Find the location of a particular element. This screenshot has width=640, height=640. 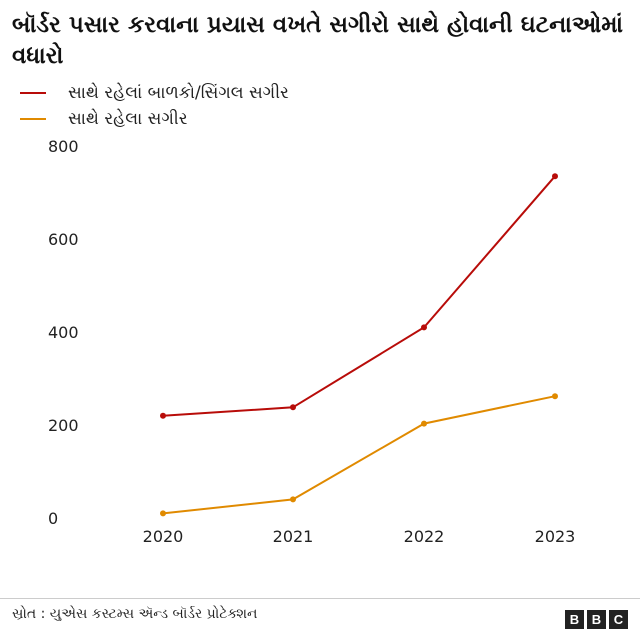

x-tick-label: 2020 is located at coordinates (163, 536).